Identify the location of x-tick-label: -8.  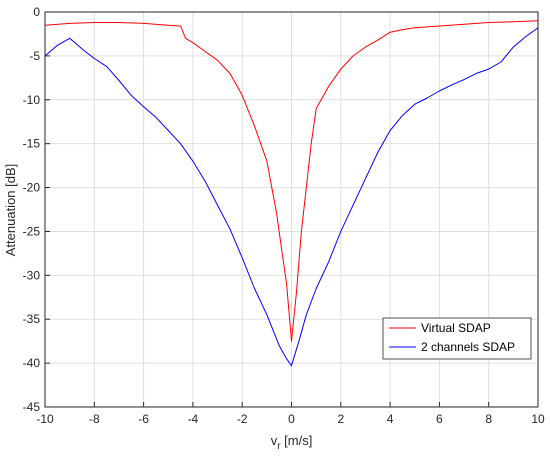
(94, 419).